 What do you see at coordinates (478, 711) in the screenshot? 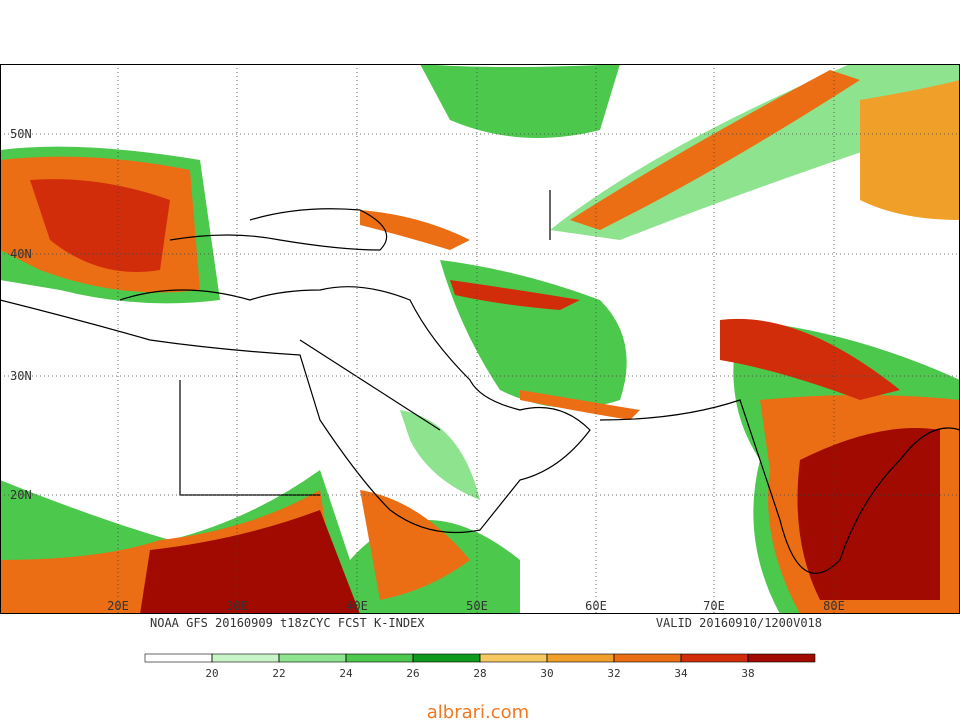
I see `watermark: albrari.com` at bounding box center [478, 711].